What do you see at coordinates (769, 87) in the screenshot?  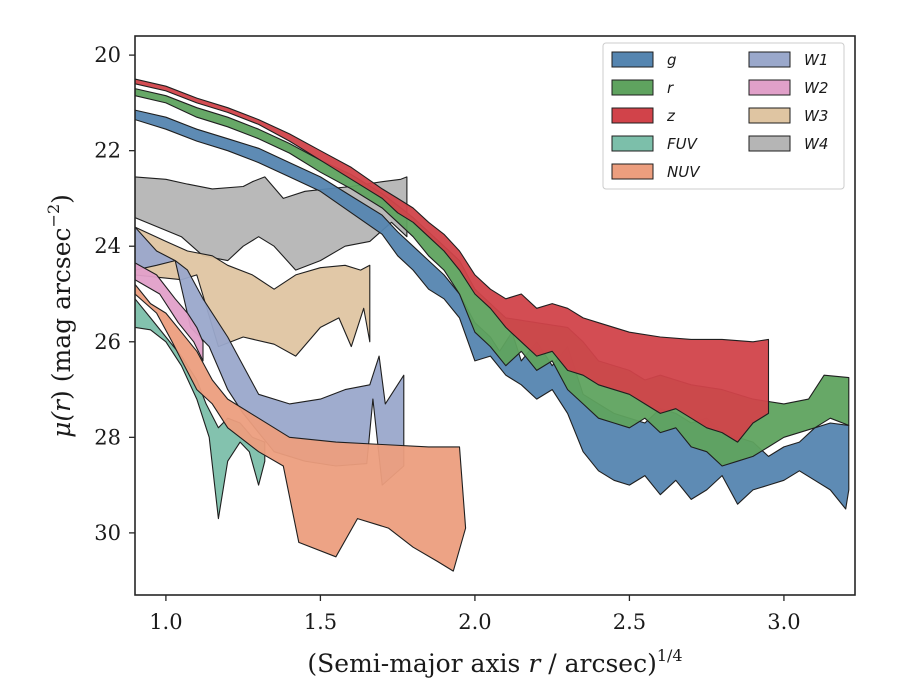 I see `legend-swatch-w2` at bounding box center [769, 87].